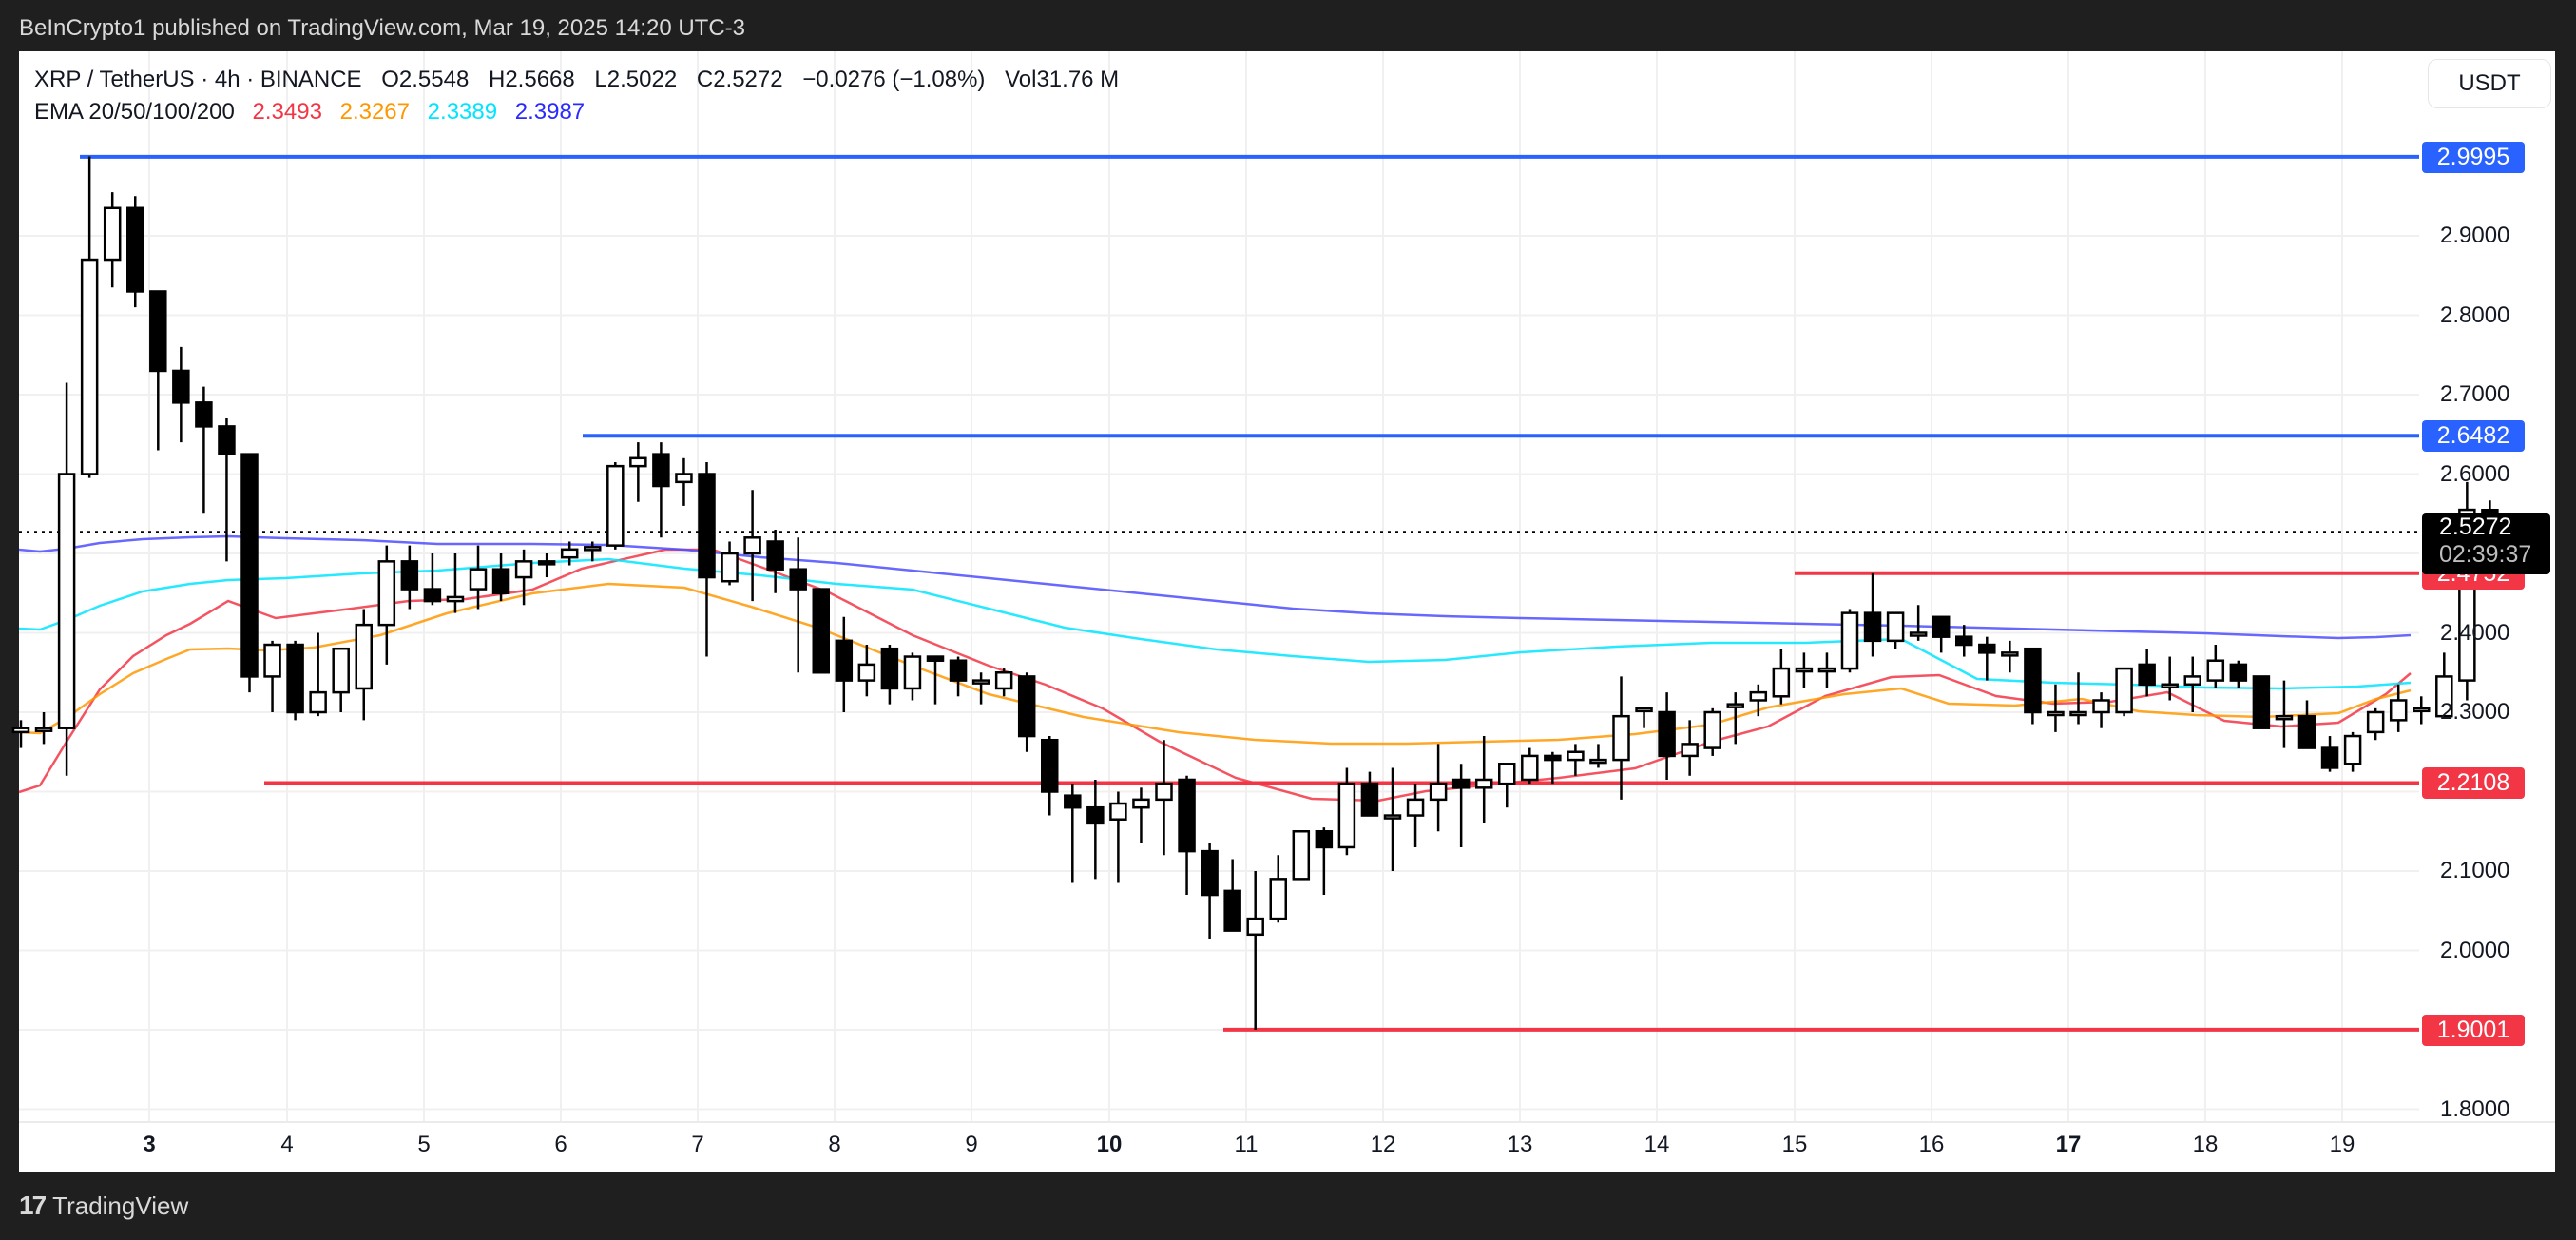  I want to click on time-tick: 17, so click(2068, 1144).